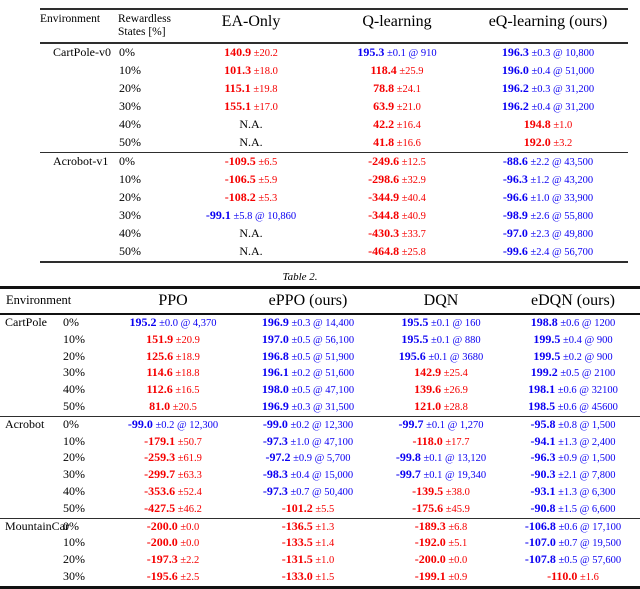  Describe the element at coordinates (159, 372) in the screenshot. I see `mean-return-value: 114.6` at that location.